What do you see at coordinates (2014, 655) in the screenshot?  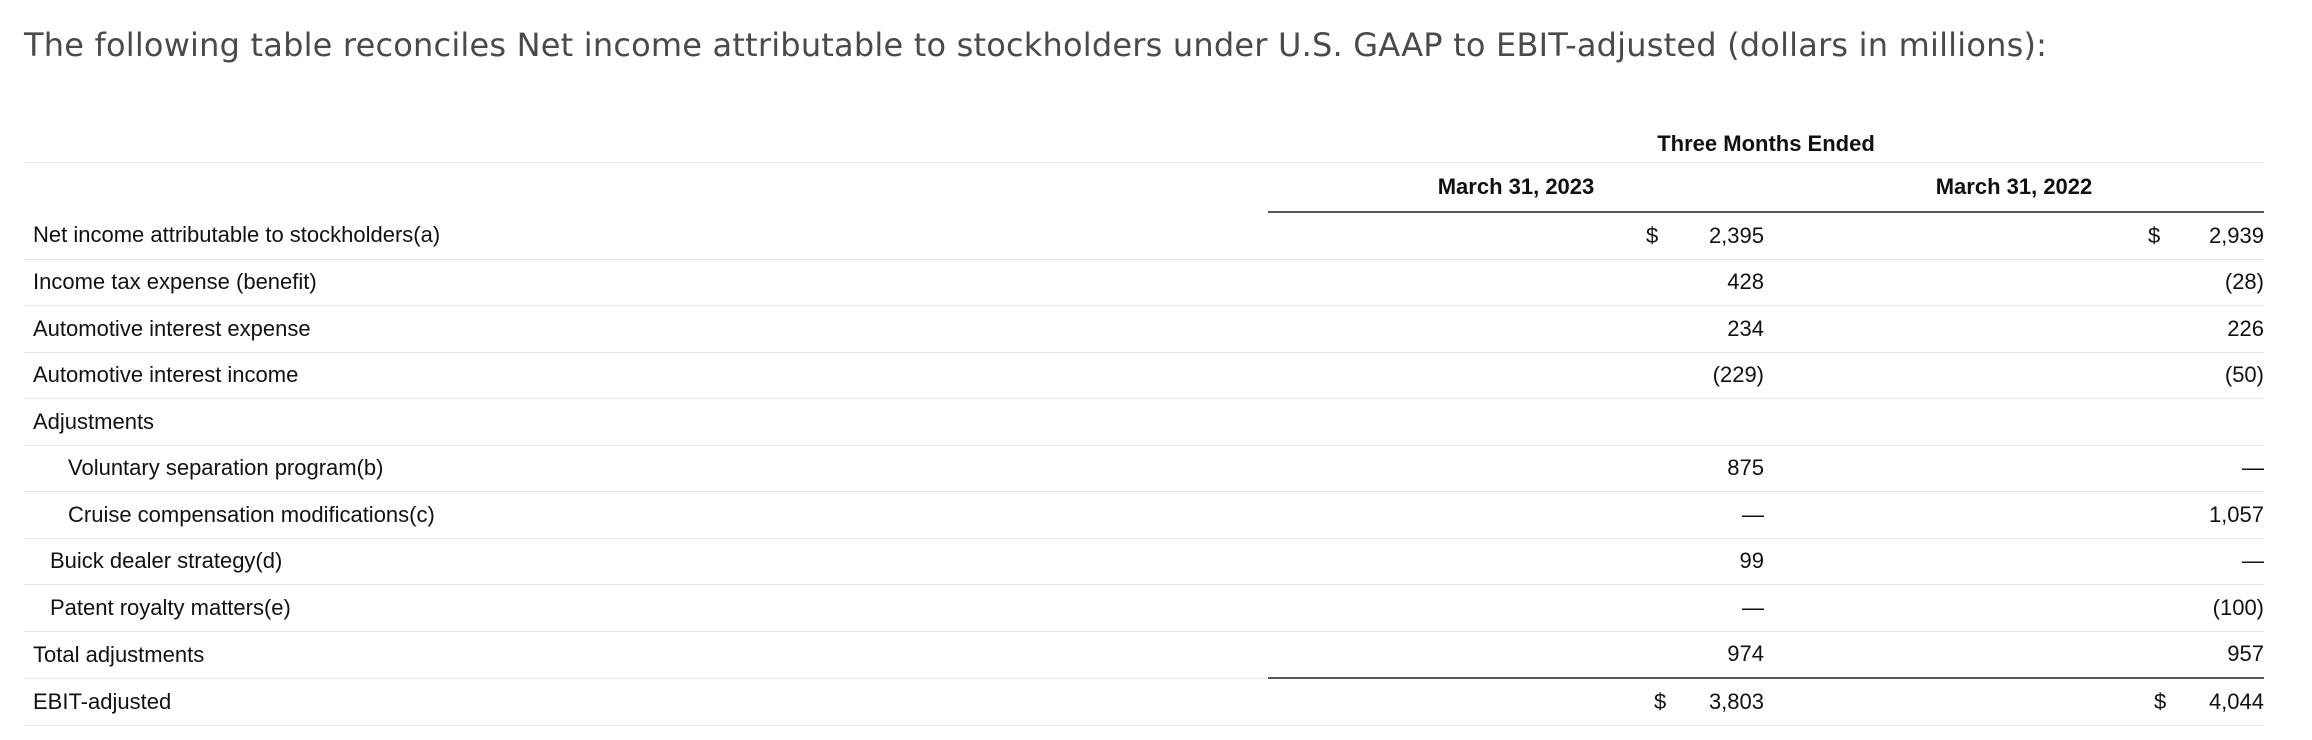 I see `value-2022: 957` at bounding box center [2014, 655].